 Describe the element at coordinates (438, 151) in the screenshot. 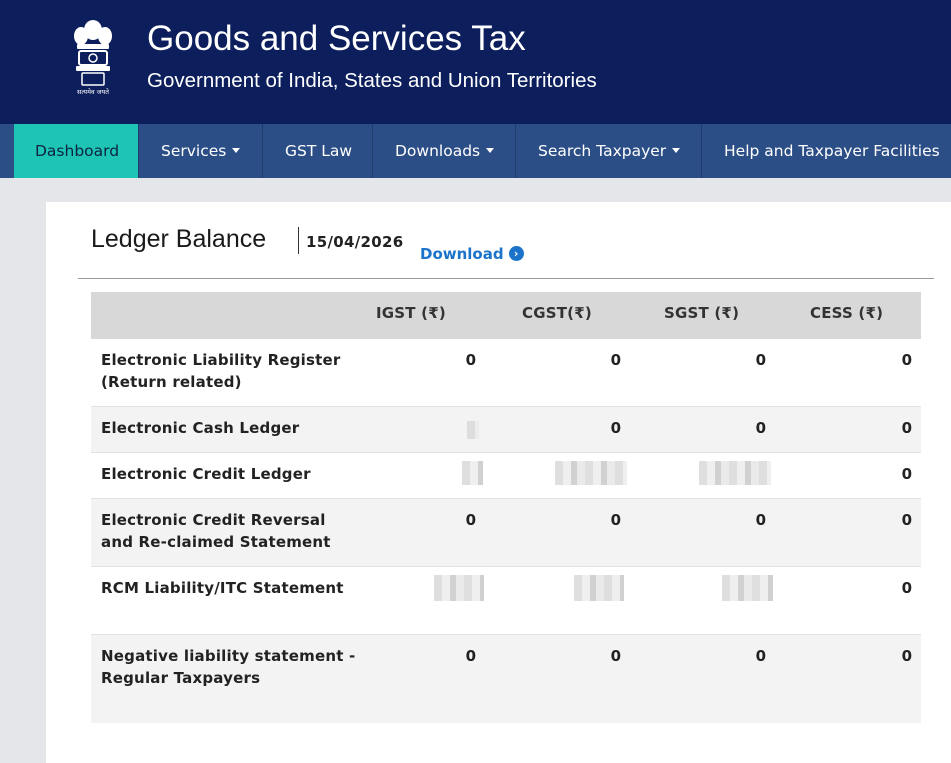

I see `nav-item-label: Downloads` at that location.